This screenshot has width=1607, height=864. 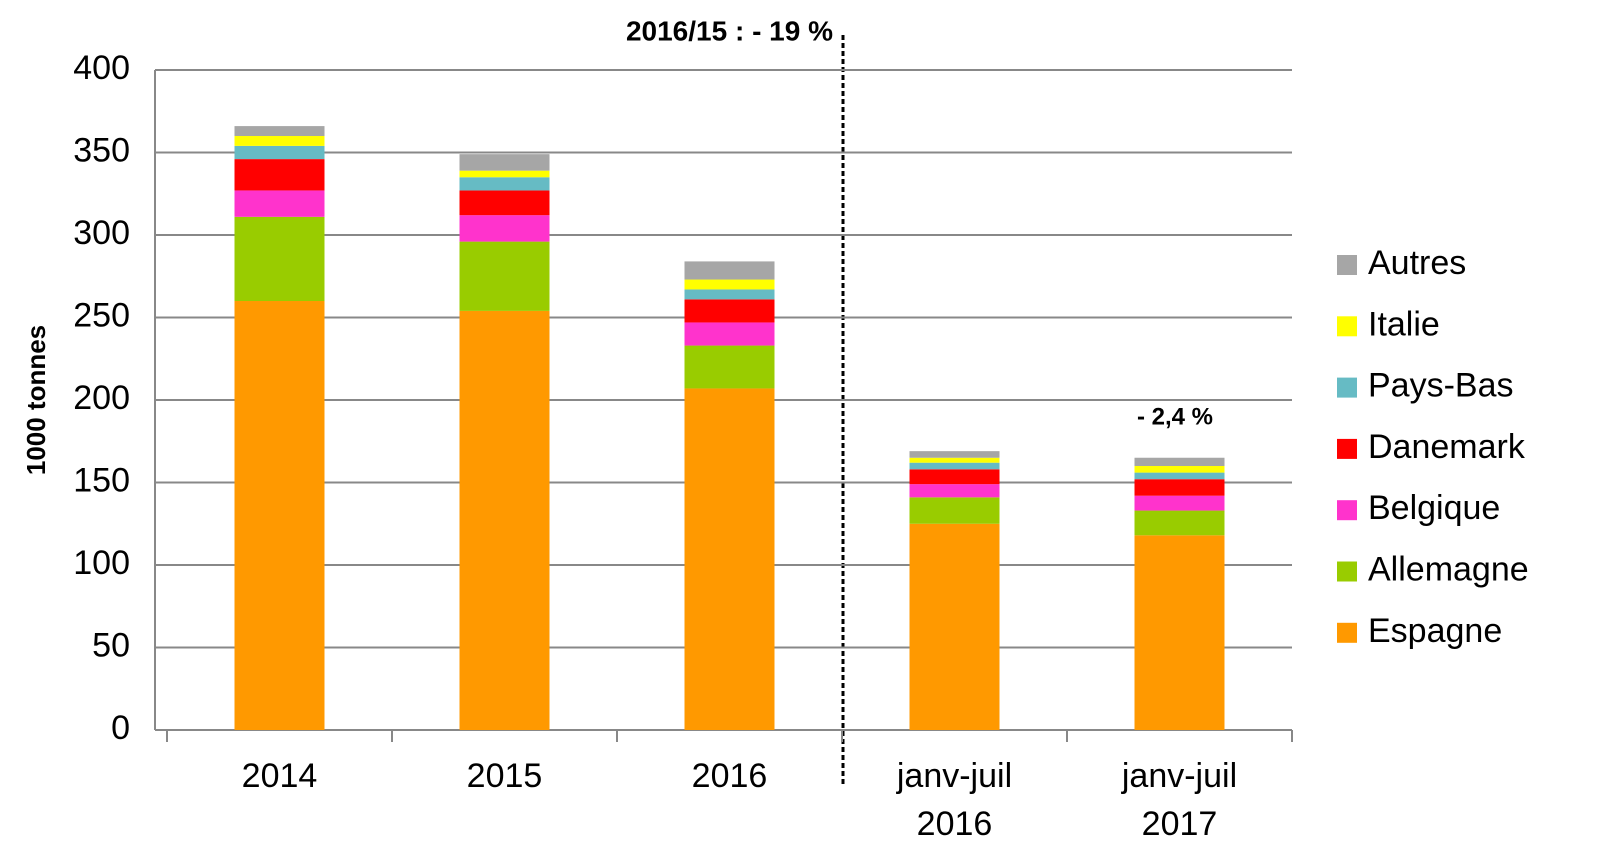 What do you see at coordinates (101, 315) in the screenshot?
I see `y-tick-label: 250` at bounding box center [101, 315].